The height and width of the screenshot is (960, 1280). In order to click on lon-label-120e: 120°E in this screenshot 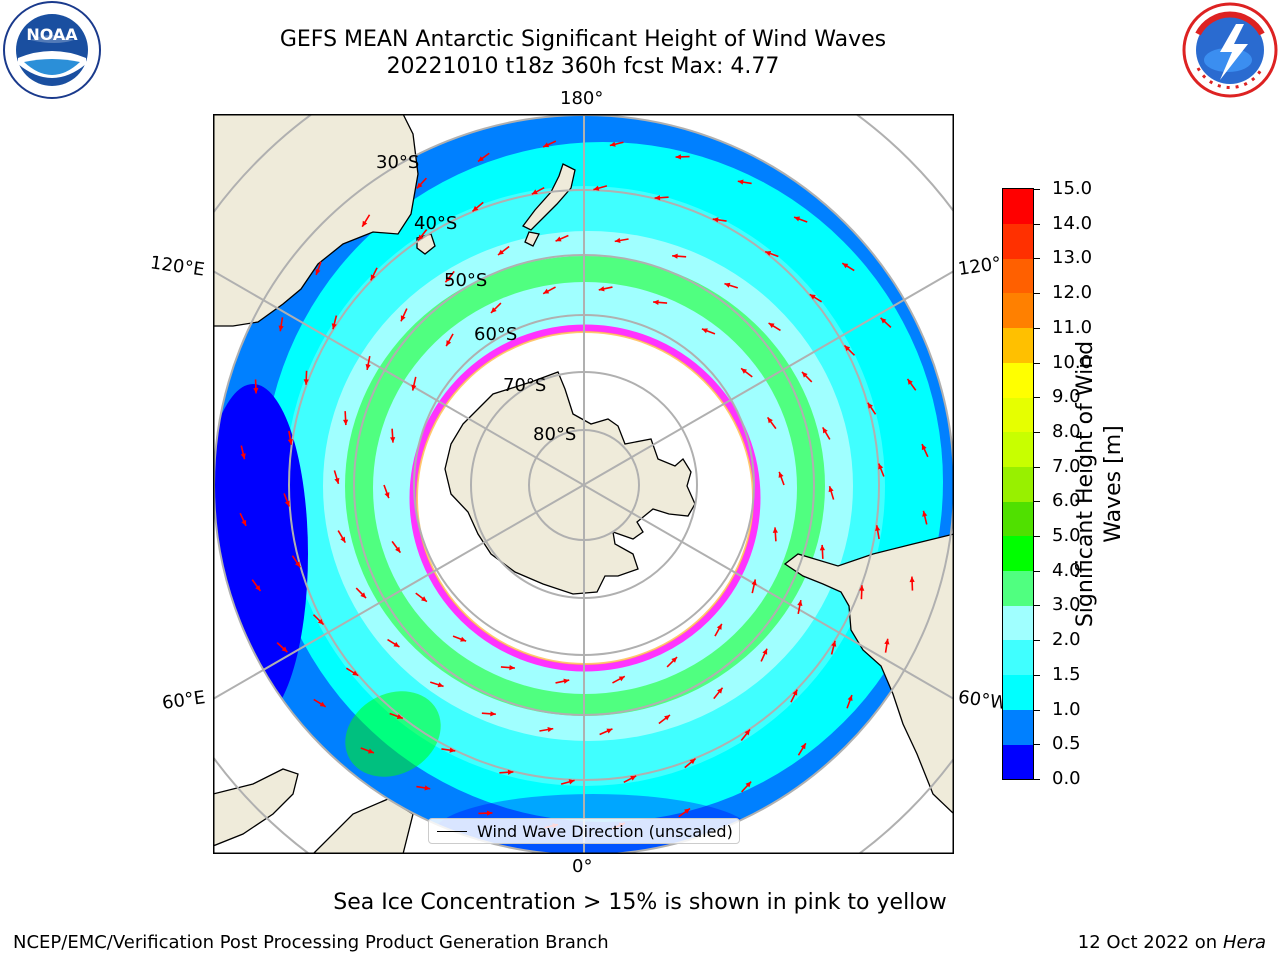, I will do `click(177, 266)`.